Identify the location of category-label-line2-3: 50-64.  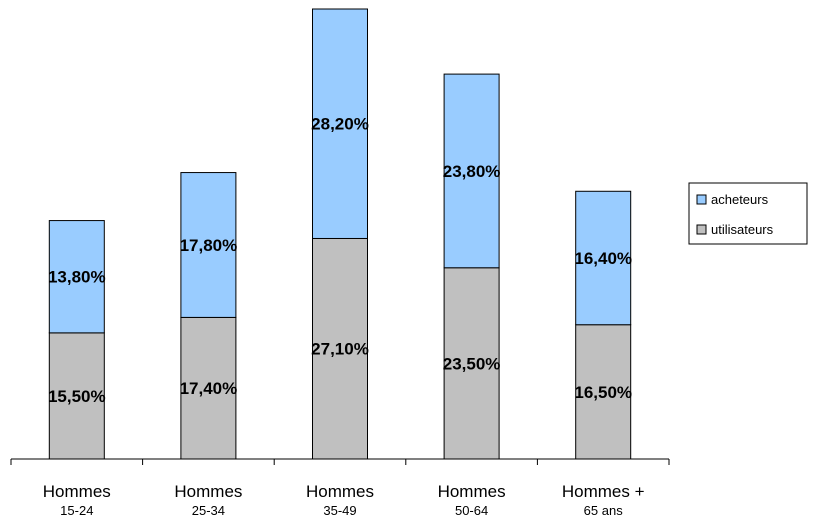
(471, 510).